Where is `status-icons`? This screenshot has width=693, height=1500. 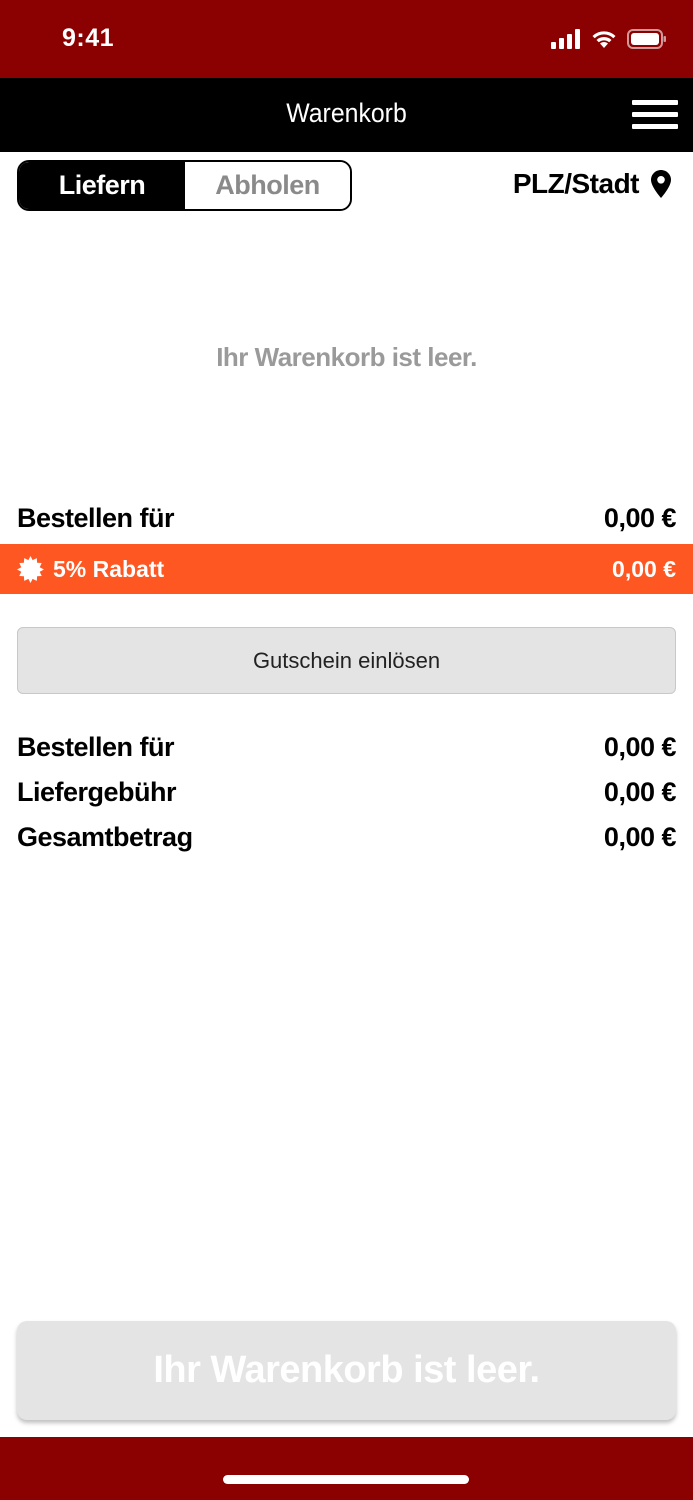
status-icons is located at coordinates (609, 39).